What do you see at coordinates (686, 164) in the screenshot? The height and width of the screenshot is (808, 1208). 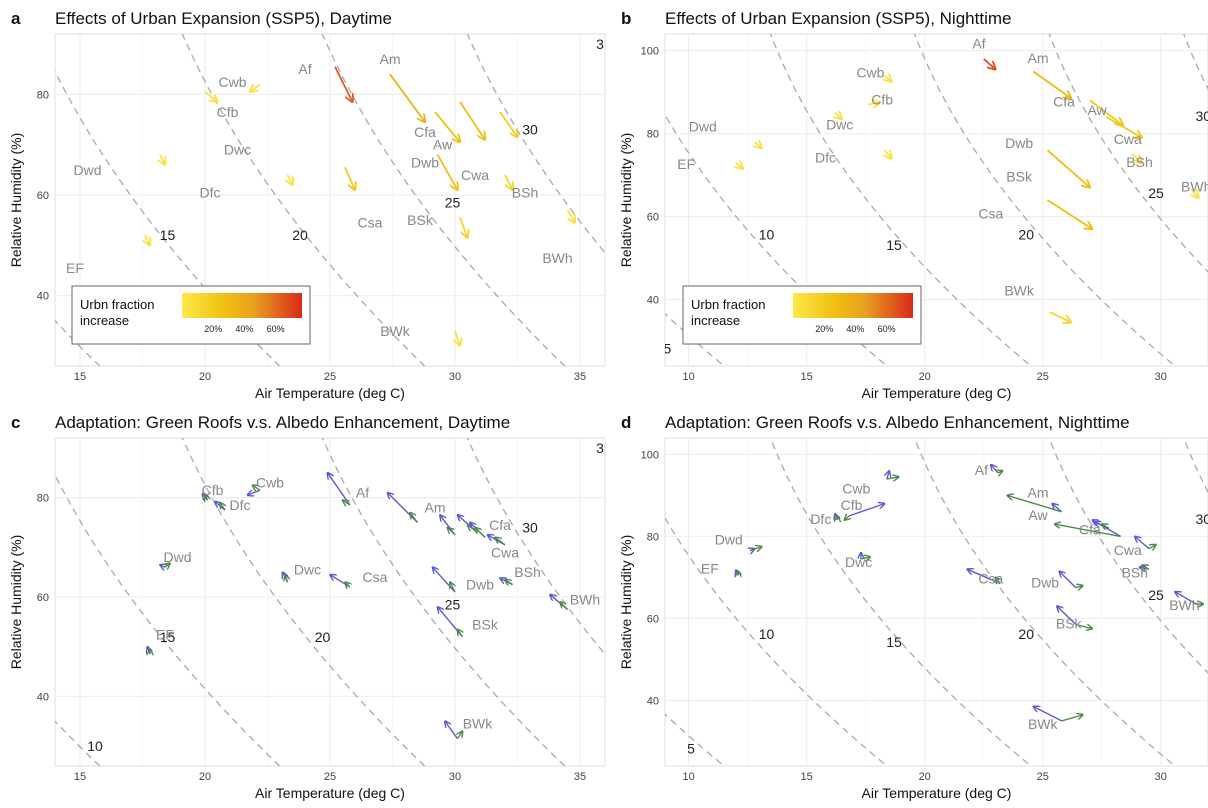 I see `climate-label-EF: EF` at bounding box center [686, 164].